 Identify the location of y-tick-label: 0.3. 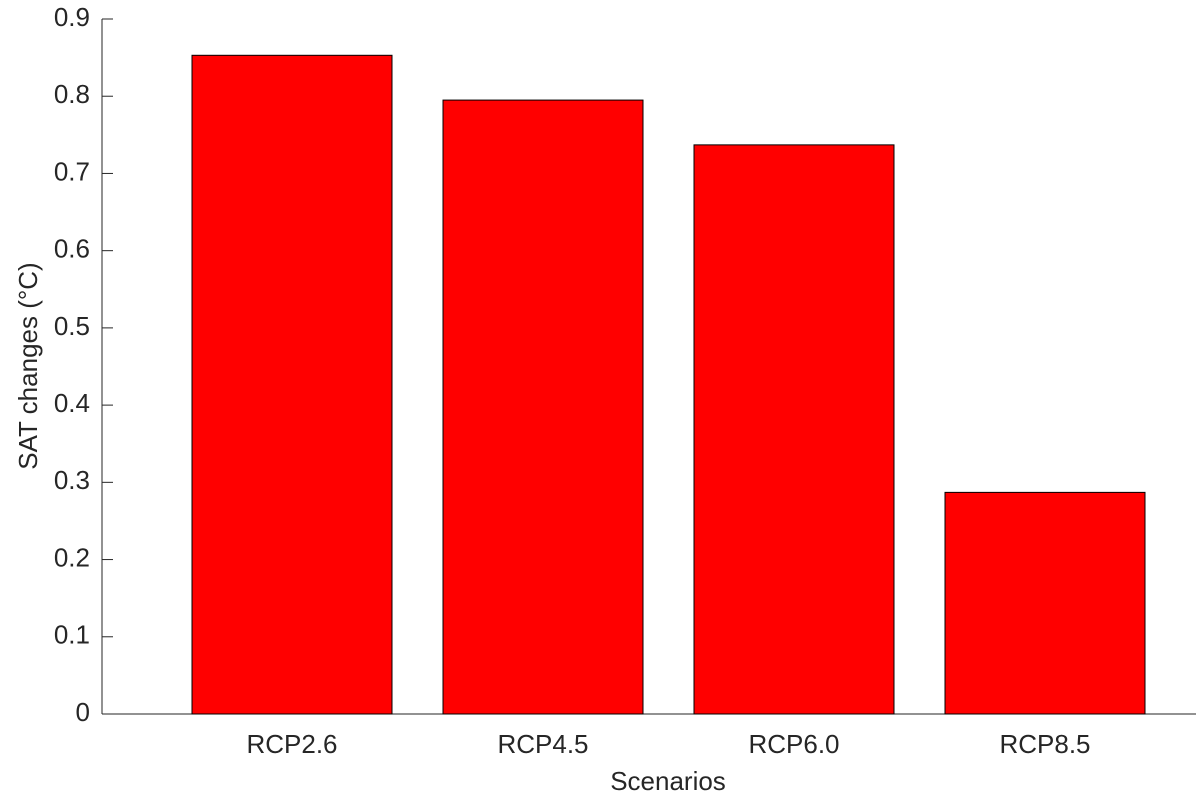
(72, 480).